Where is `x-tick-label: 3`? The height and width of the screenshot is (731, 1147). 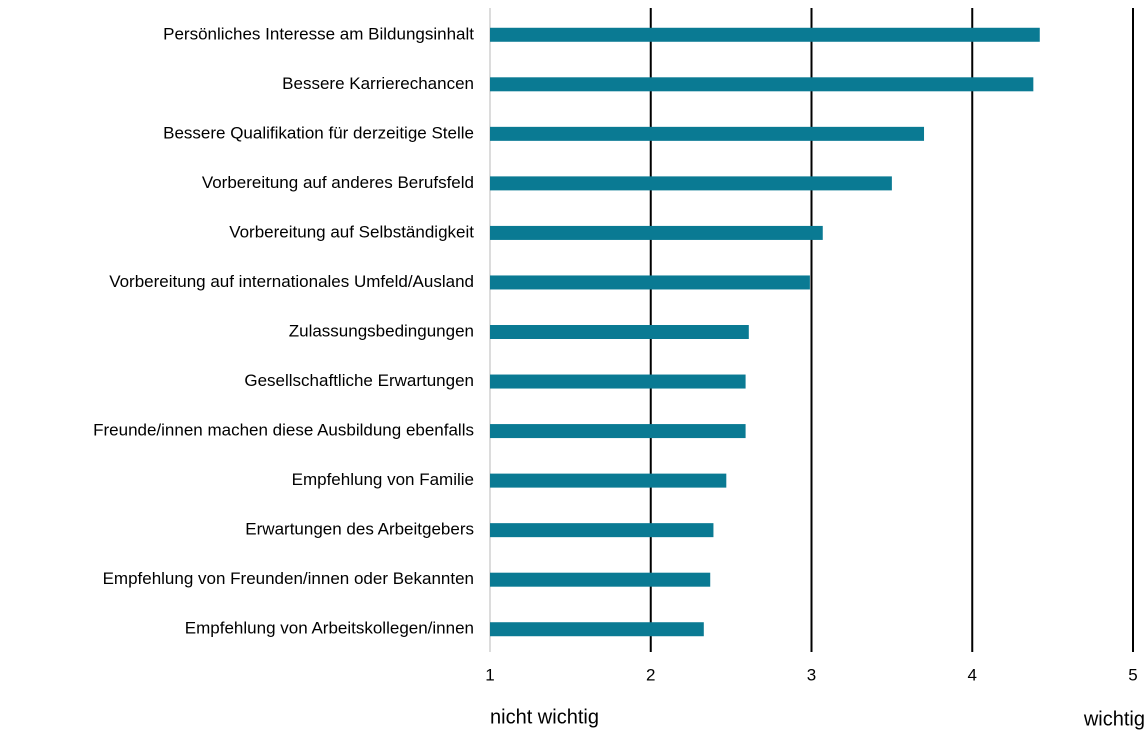 x-tick-label: 3 is located at coordinates (811, 674).